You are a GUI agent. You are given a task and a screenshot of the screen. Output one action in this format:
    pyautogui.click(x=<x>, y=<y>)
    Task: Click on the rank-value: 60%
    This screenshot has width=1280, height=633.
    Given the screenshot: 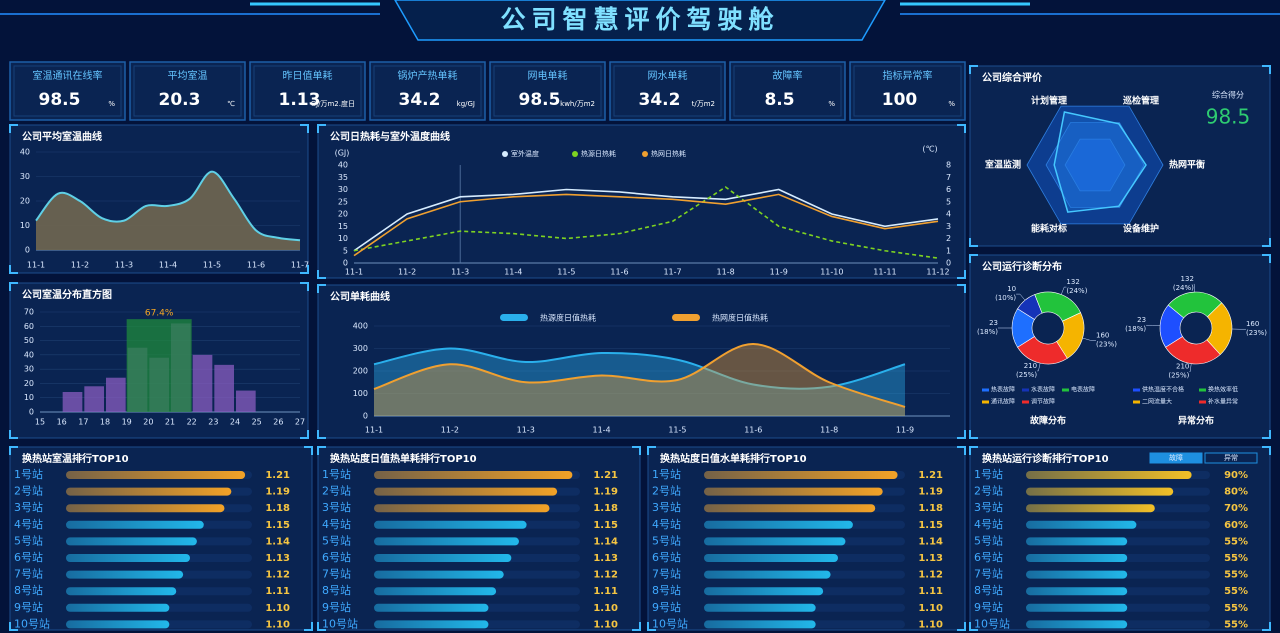 What is the action you would take?
    pyautogui.click(x=1236, y=525)
    